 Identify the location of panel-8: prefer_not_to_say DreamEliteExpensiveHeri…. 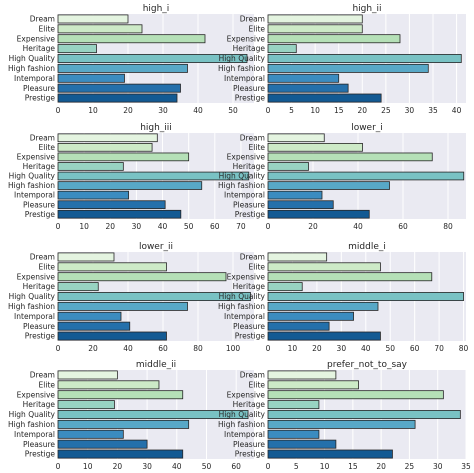
(344, 415).